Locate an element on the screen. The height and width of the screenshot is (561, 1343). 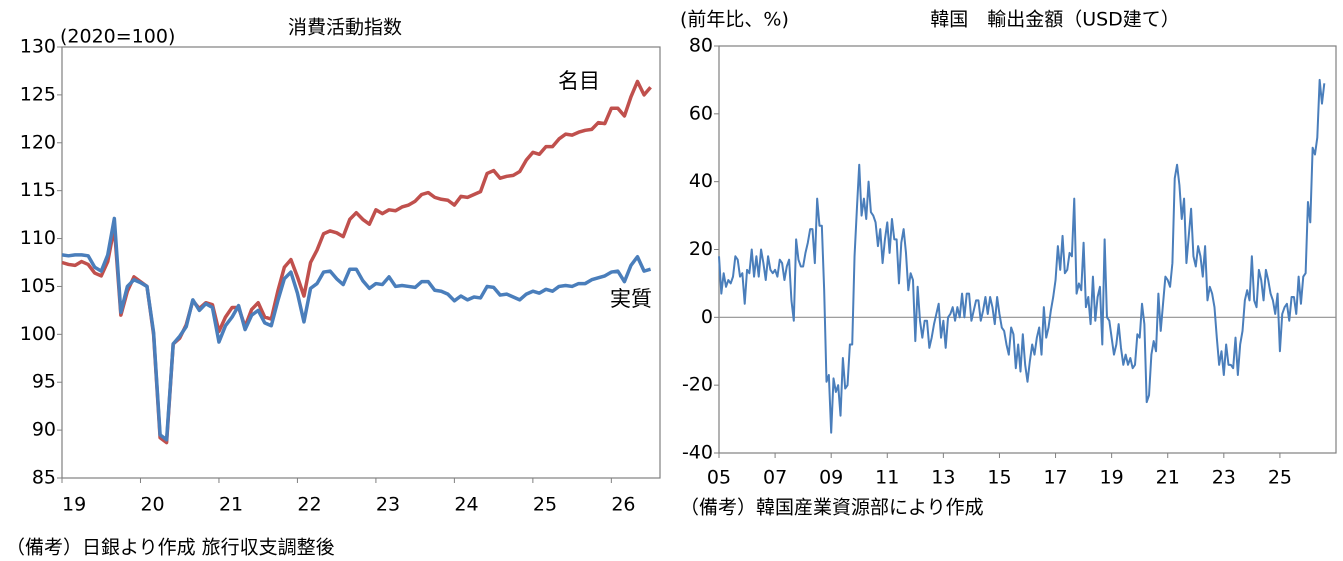
x-tick-label: 17 is located at coordinates (1055, 478).